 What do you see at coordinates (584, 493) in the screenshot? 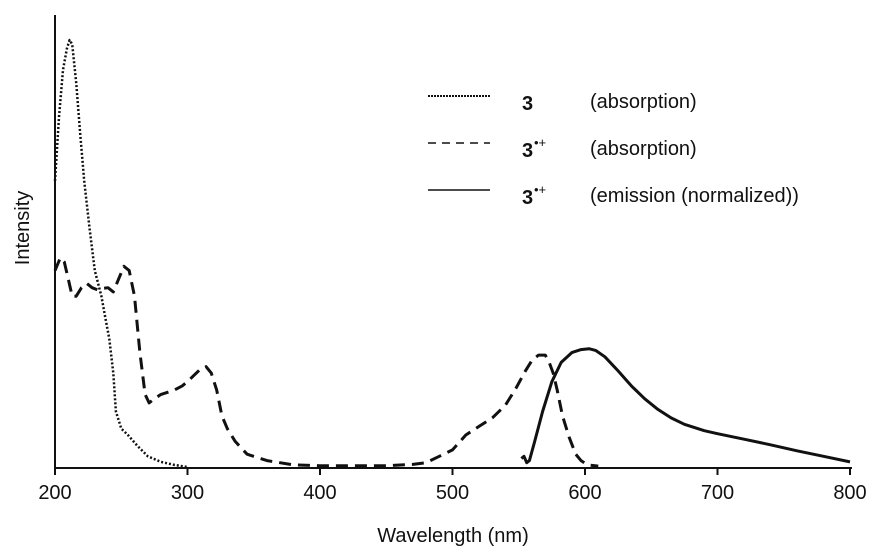
I see `x-tick-label: 600` at bounding box center [584, 493].